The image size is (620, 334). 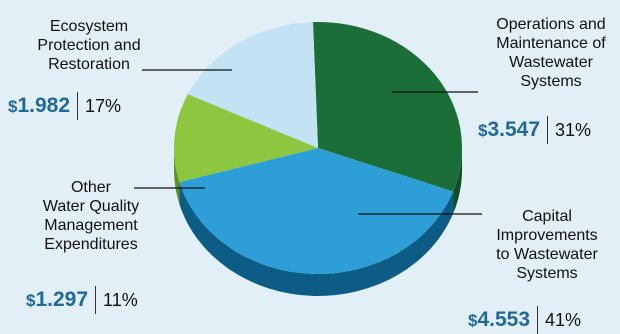 What do you see at coordinates (547, 273) in the screenshot?
I see `label-capital-line-4: Systems` at bounding box center [547, 273].